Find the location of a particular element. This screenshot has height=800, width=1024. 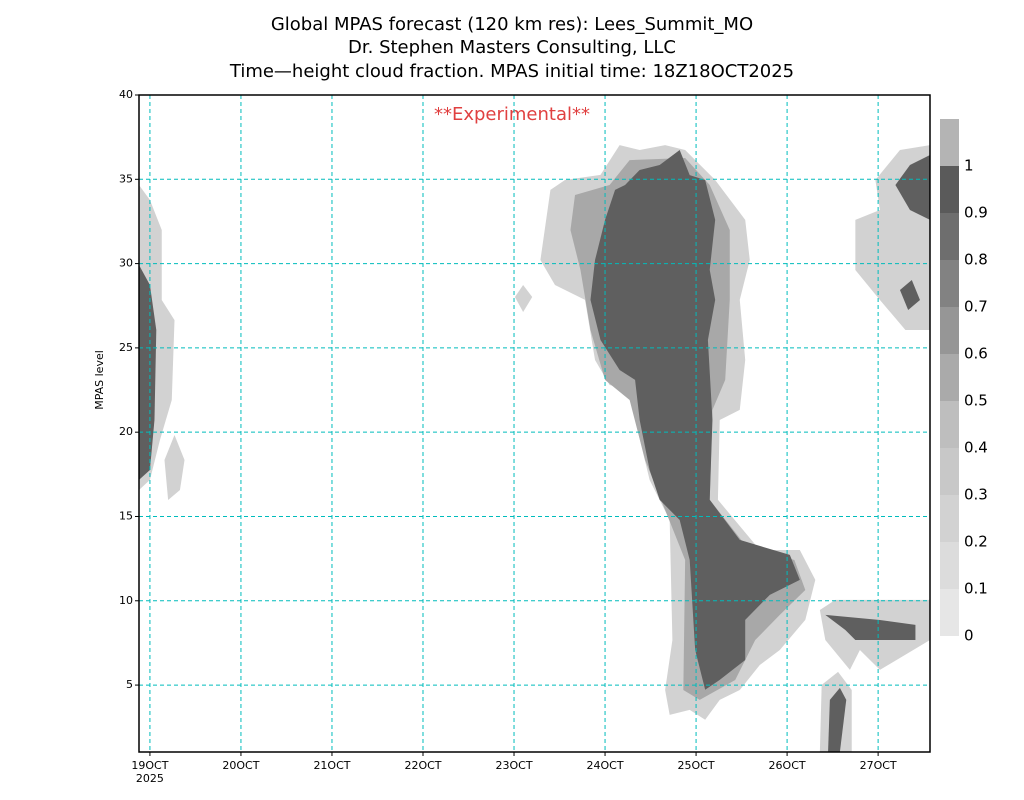

x-tick-label: 24OCT is located at coordinates (605, 765).